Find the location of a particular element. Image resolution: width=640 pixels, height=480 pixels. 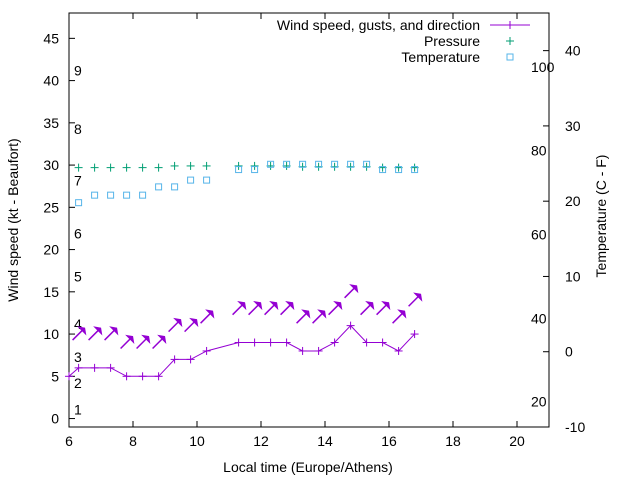

x-tick-label: 18 is located at coordinates (453, 441).